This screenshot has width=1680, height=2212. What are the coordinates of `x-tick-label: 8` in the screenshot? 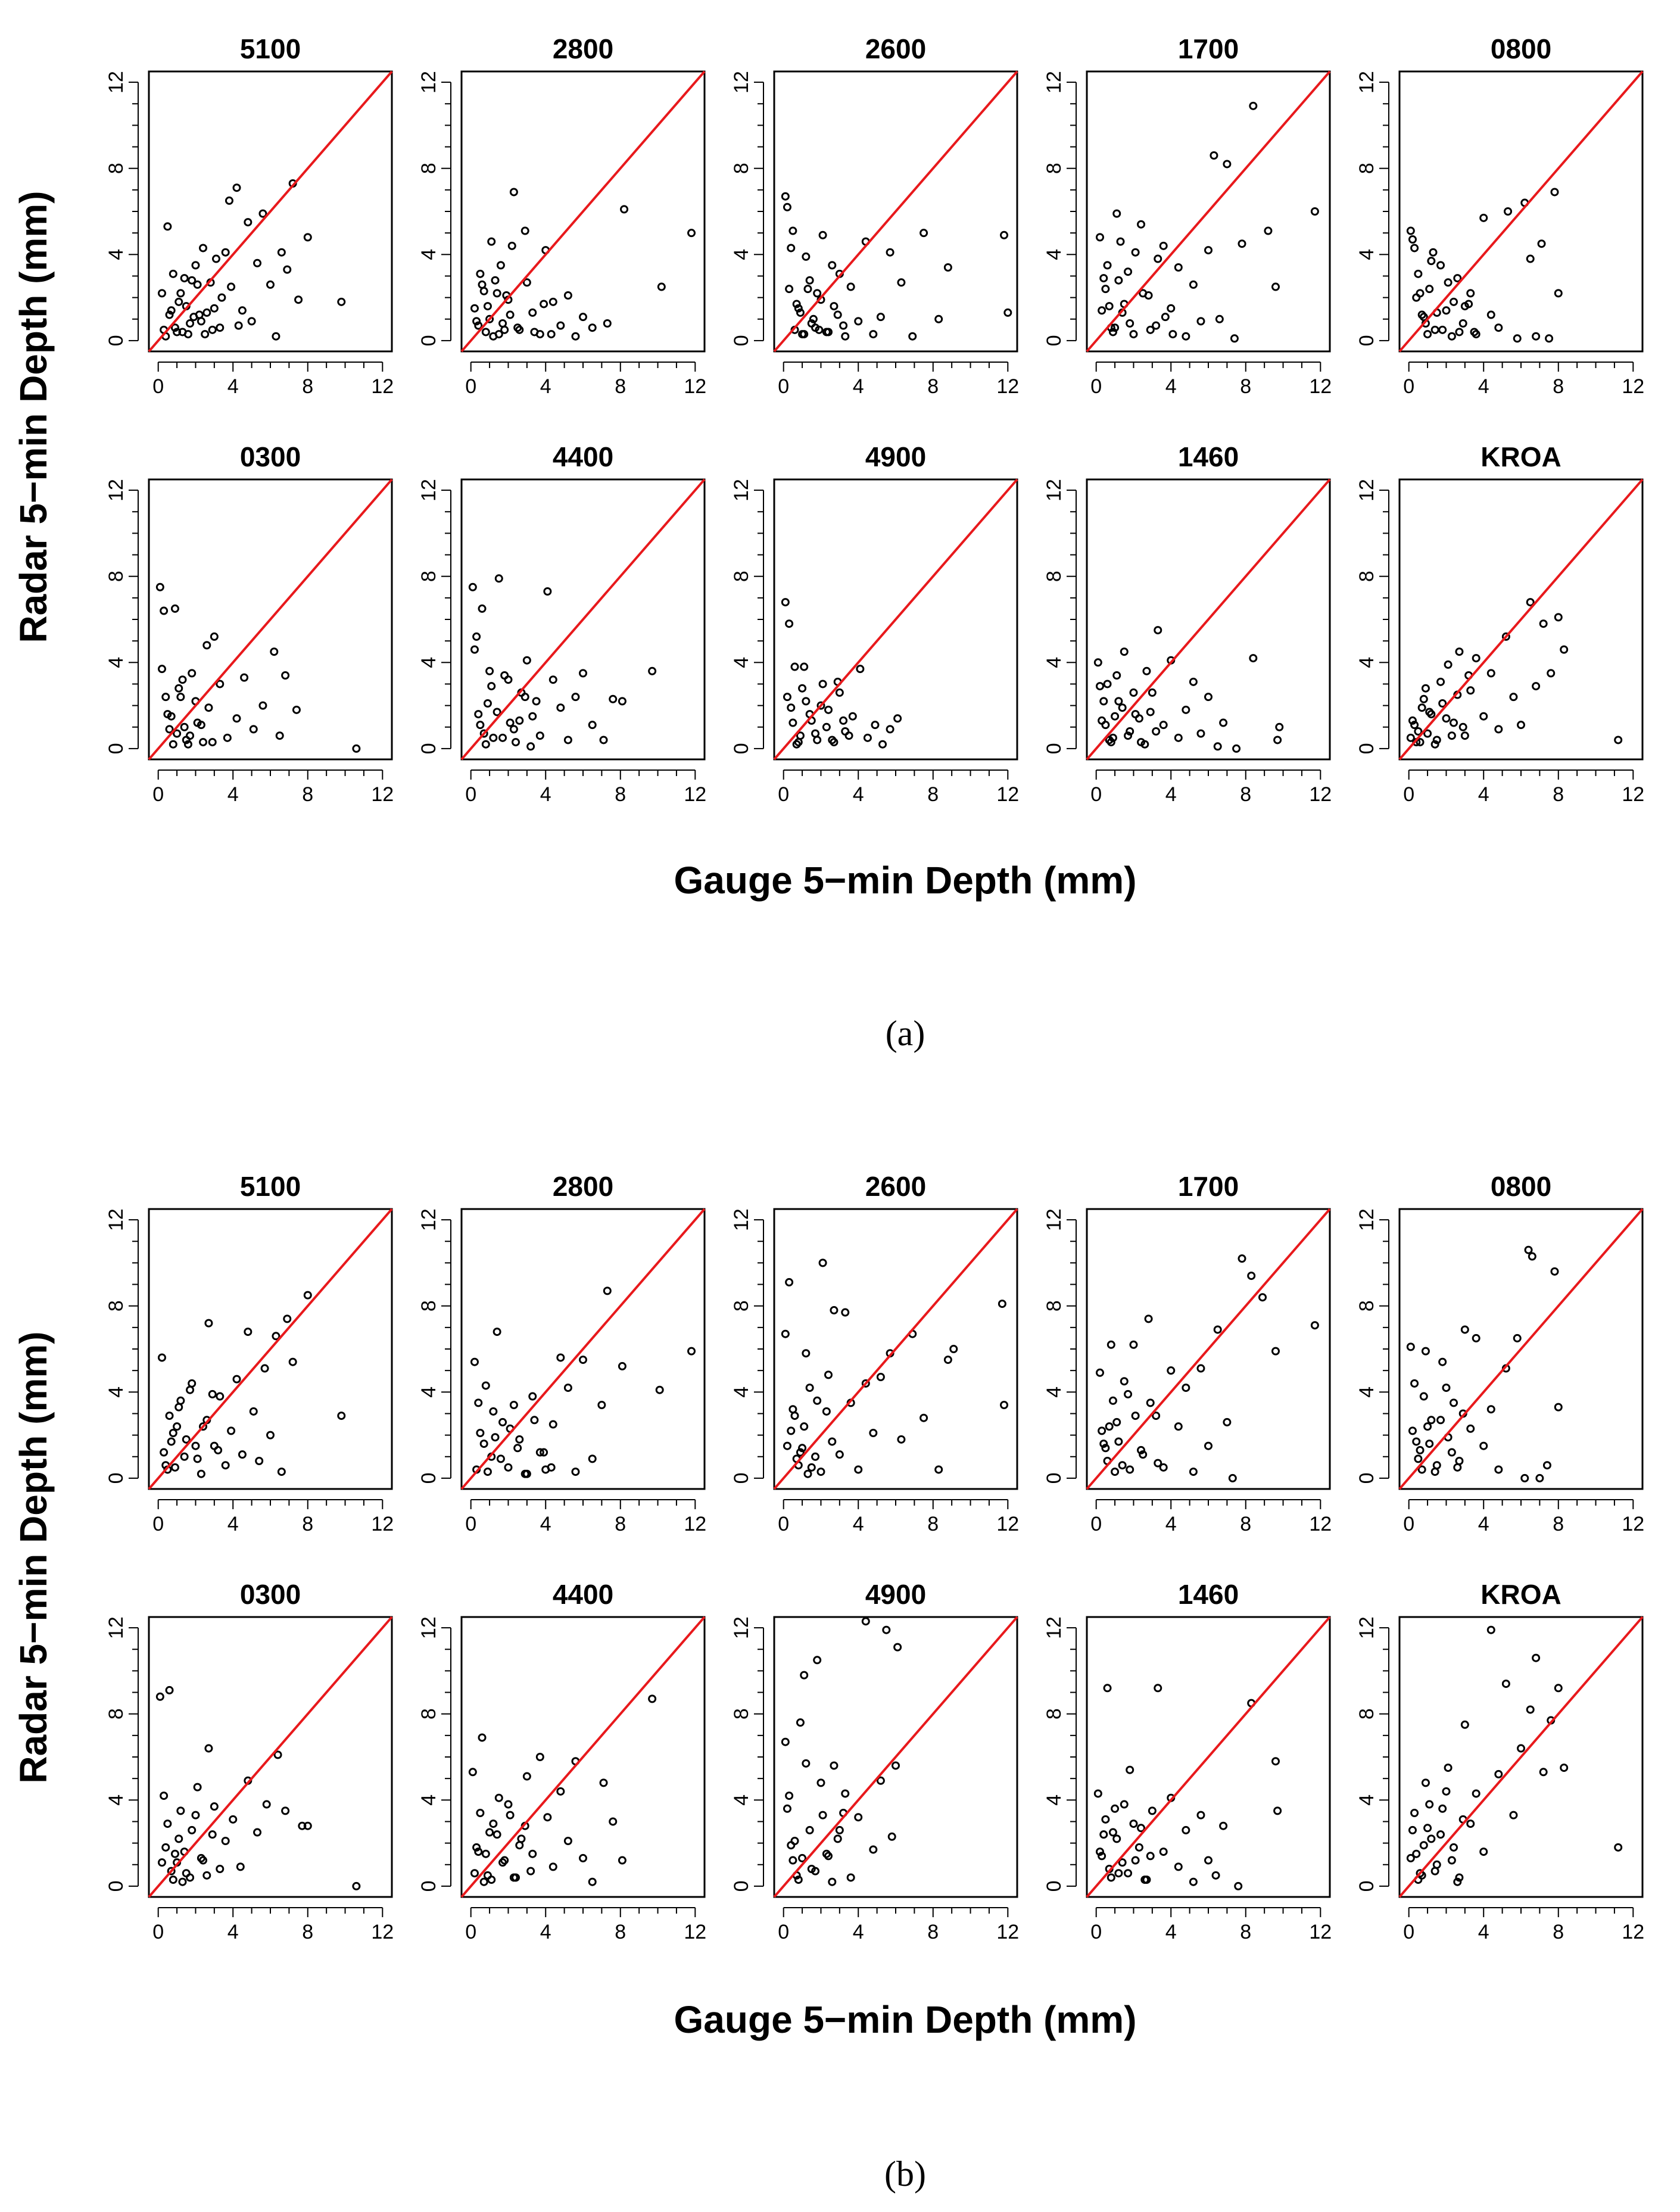 It's located at (1558, 1524).